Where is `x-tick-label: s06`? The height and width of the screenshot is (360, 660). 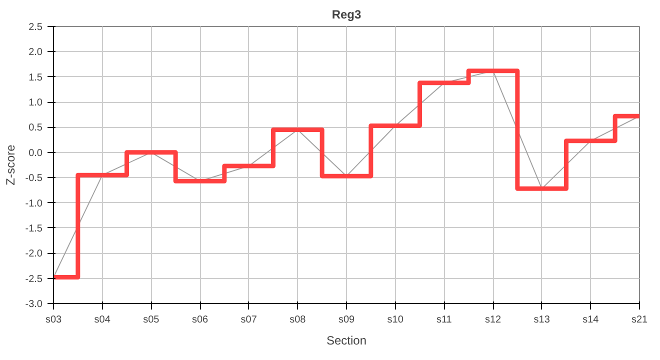
x-tick-label: s06 is located at coordinates (200, 320).